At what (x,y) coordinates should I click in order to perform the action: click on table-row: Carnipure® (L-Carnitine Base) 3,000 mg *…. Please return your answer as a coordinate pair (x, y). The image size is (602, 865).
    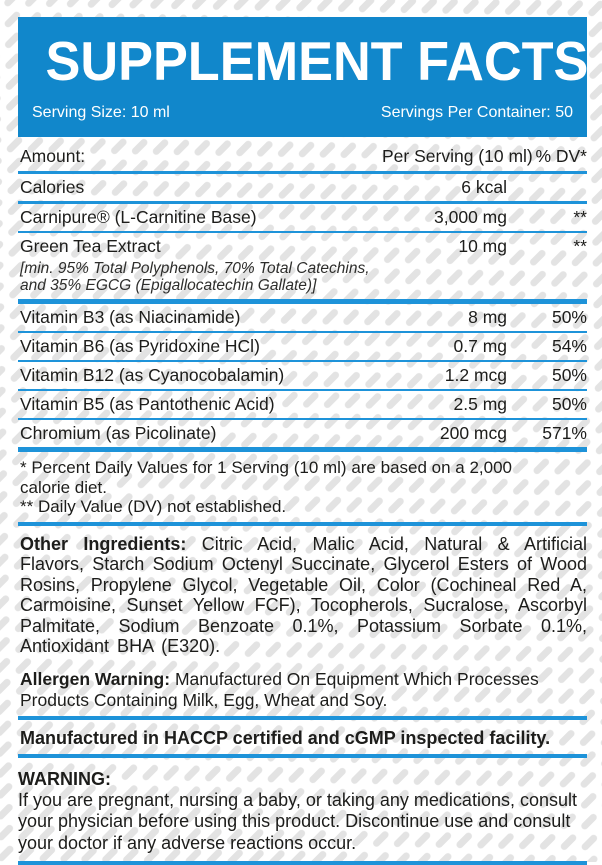
    Looking at the image, I should click on (302, 217).